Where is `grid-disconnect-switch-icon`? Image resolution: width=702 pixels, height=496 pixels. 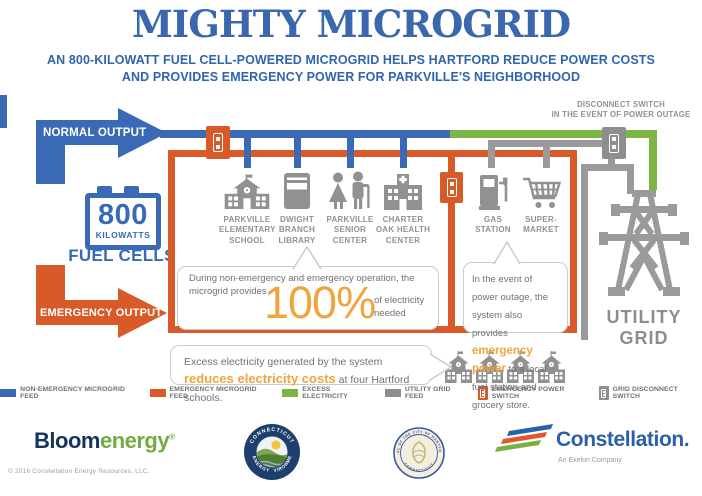
grid-disconnect-switch-icon is located at coordinates (614, 143).